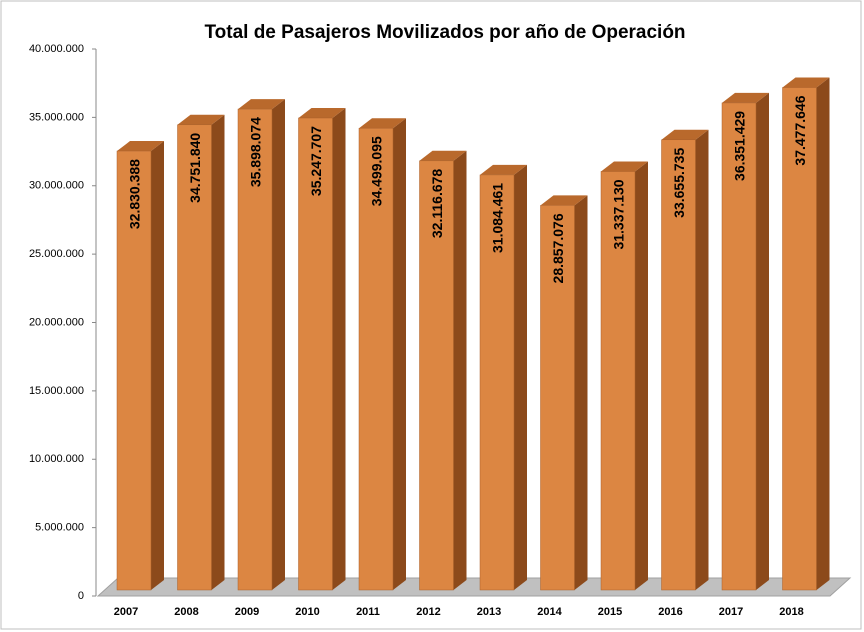 The height and width of the screenshot is (632, 864). I want to click on x-tick-label: 2013, so click(489, 612).